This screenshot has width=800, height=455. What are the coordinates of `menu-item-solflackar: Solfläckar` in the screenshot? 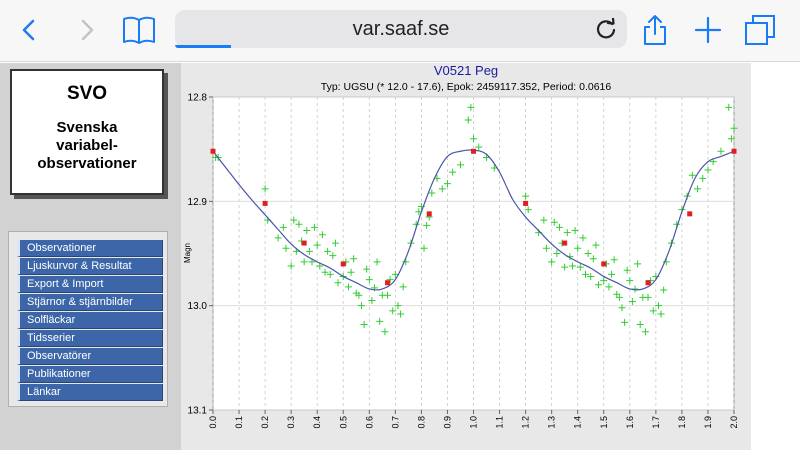 It's located at (90, 320).